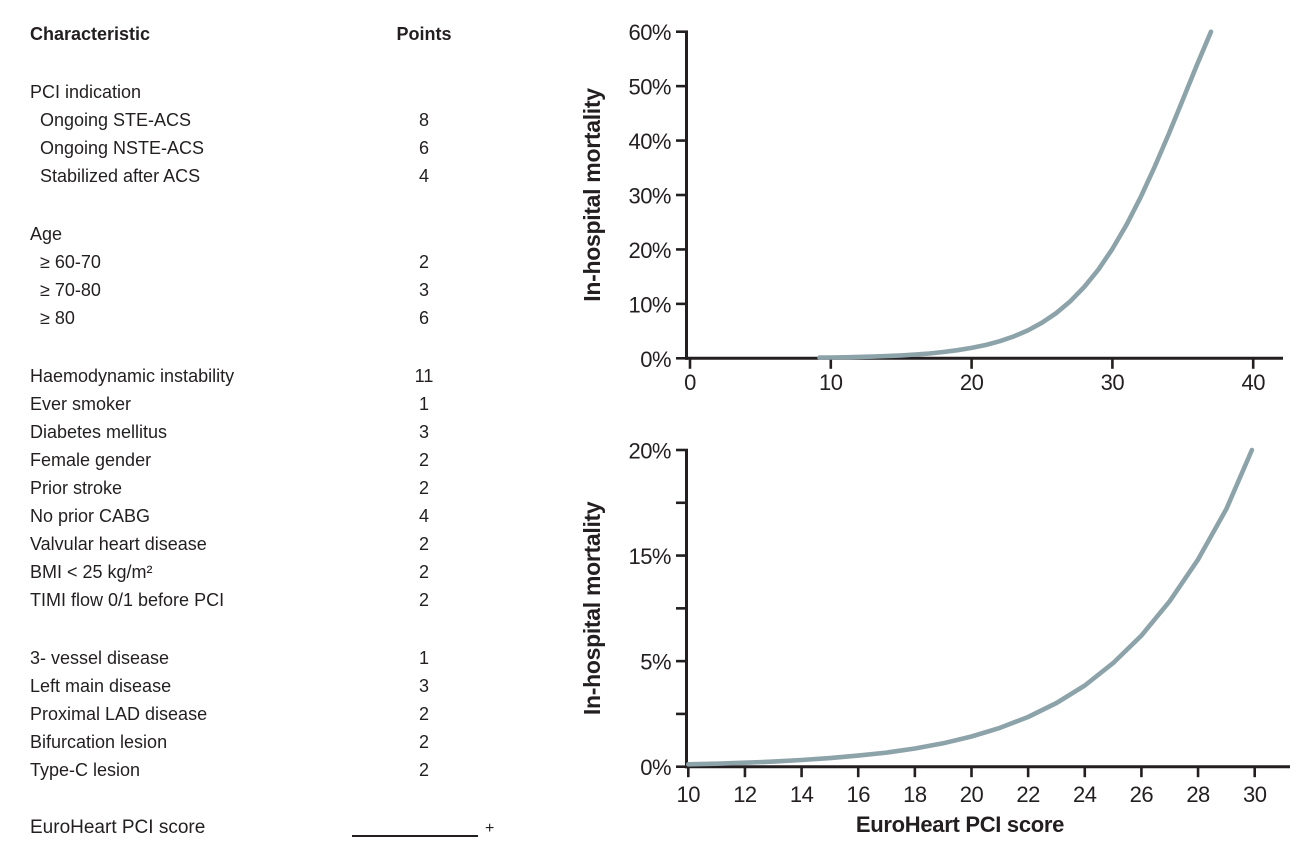  Describe the element at coordinates (70, 262) in the screenshot. I see `characteristic-label: ≥ 60-70` at that location.